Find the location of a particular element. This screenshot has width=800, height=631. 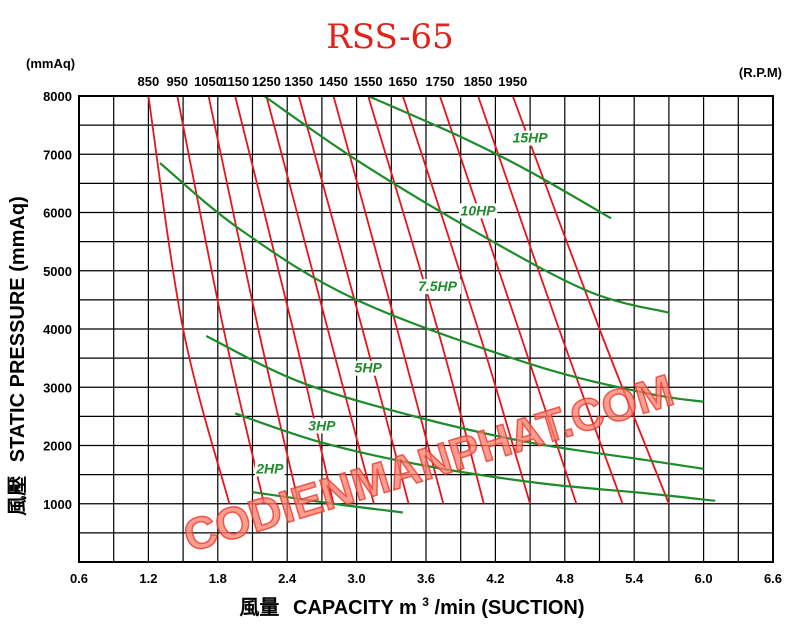

rpm-label-1250: 1250 is located at coordinates (266, 81).